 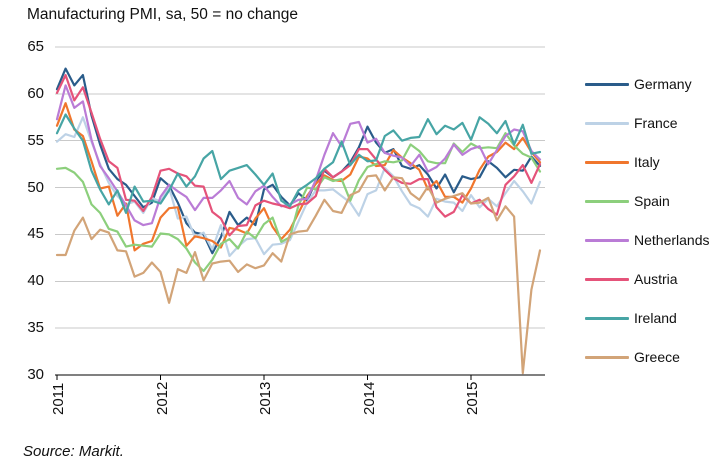 What do you see at coordinates (672, 240) in the screenshot?
I see `legend-label-netherlands: Netherlands` at bounding box center [672, 240].